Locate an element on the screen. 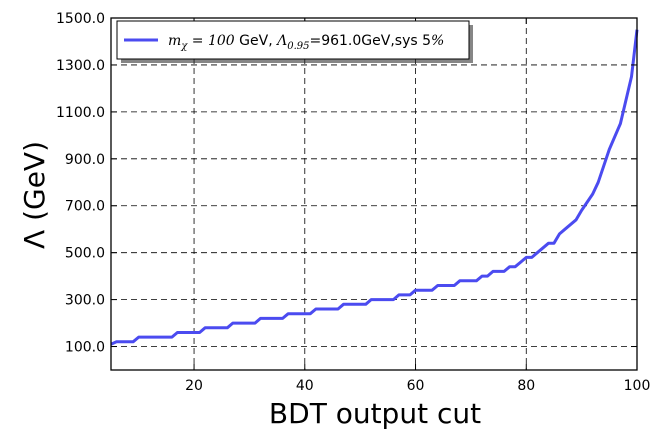 The height and width of the screenshot is (441, 665). y-tick-label: 900.0 is located at coordinates (85, 160).